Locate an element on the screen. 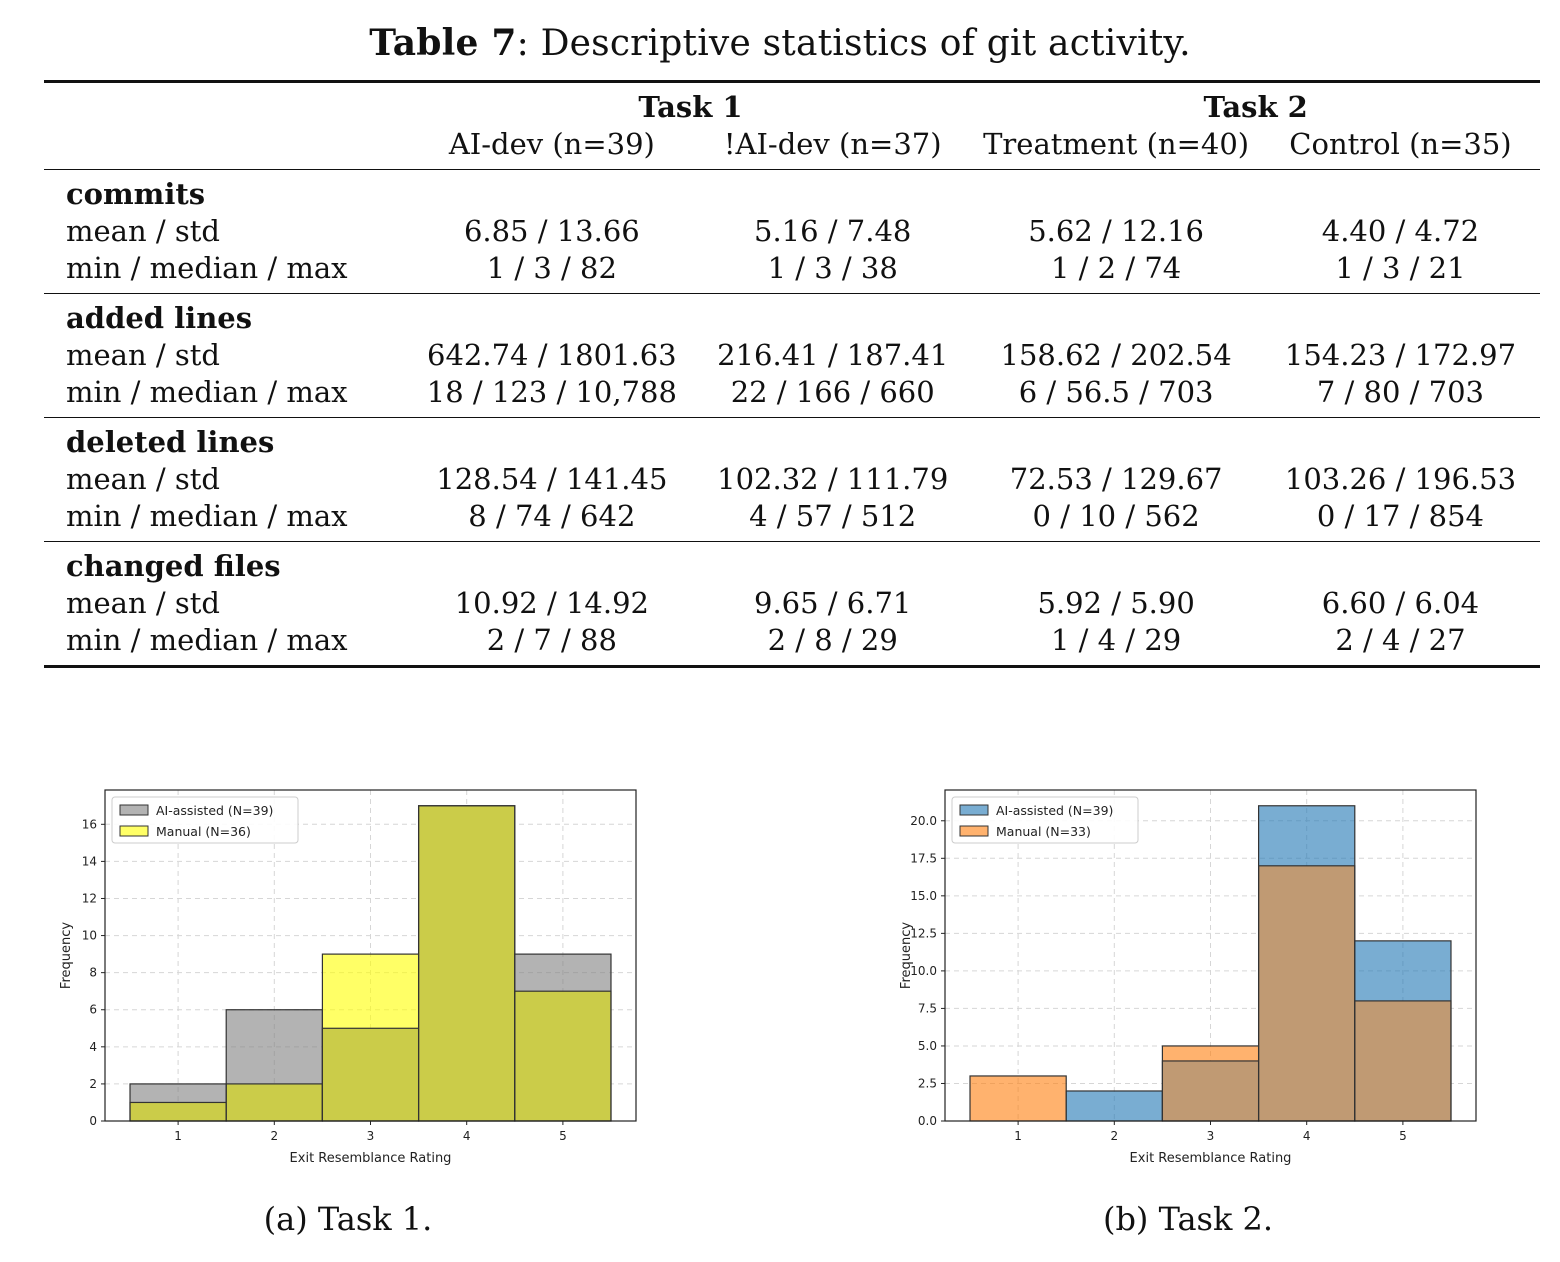  subcaption-task2: (b) Task 2. is located at coordinates (1188, 1219).